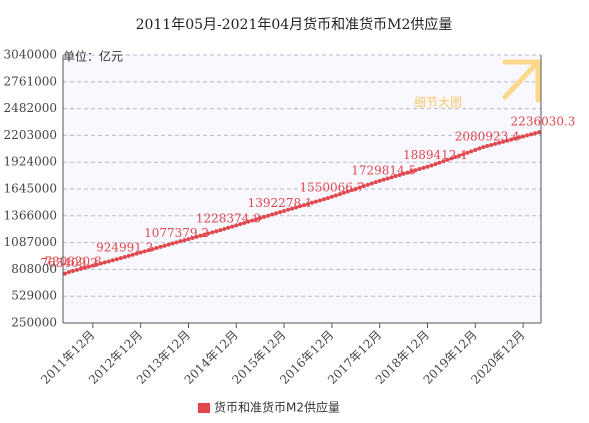 The width and height of the screenshot is (589, 423). Describe the element at coordinates (331, 188) in the screenshot. I see `data-label: 1550066.7` at that location.